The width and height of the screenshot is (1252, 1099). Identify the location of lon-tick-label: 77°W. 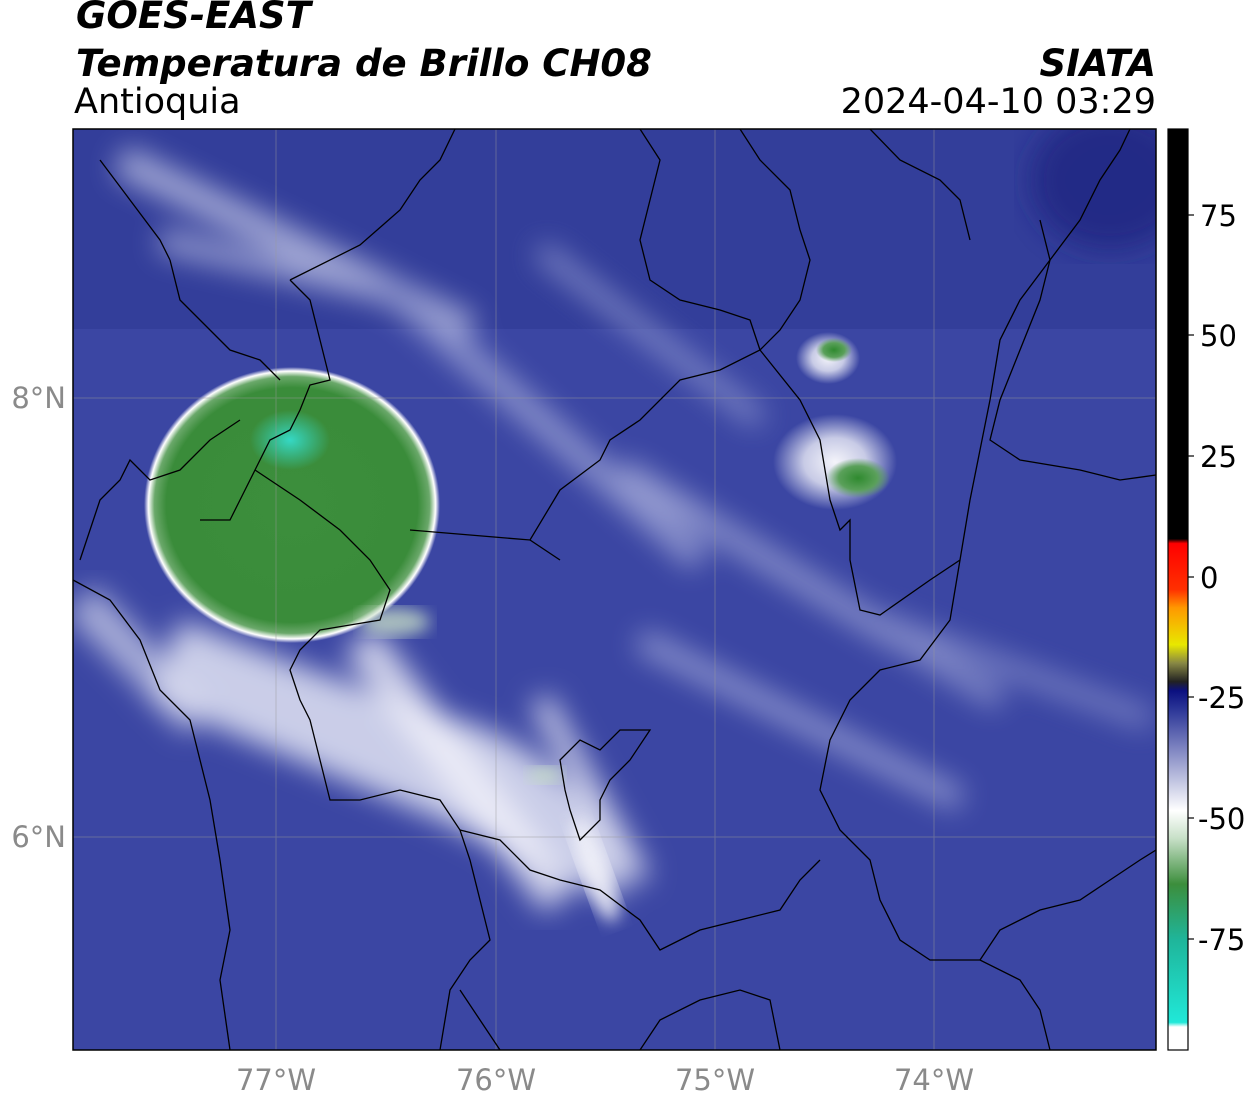
(276, 1080).